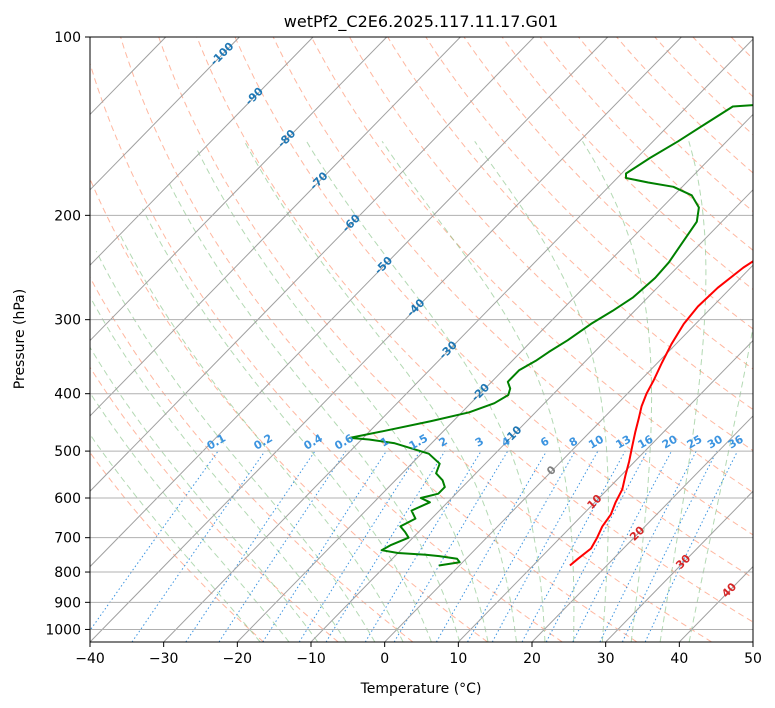 Image resolution: width=775 pixels, height=708 pixels. Describe the element at coordinates (164, 659) in the screenshot. I see `x-tick-label: −30` at that location.